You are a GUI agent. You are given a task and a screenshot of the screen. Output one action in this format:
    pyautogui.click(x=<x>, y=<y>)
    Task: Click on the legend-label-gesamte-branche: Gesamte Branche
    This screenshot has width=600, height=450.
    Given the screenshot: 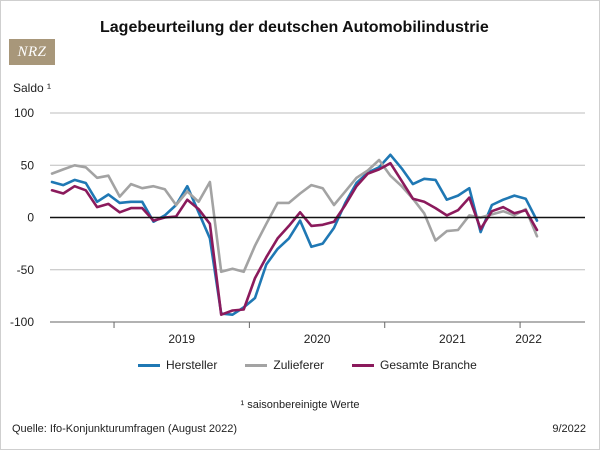 What is the action you would take?
    pyautogui.click(x=428, y=365)
    